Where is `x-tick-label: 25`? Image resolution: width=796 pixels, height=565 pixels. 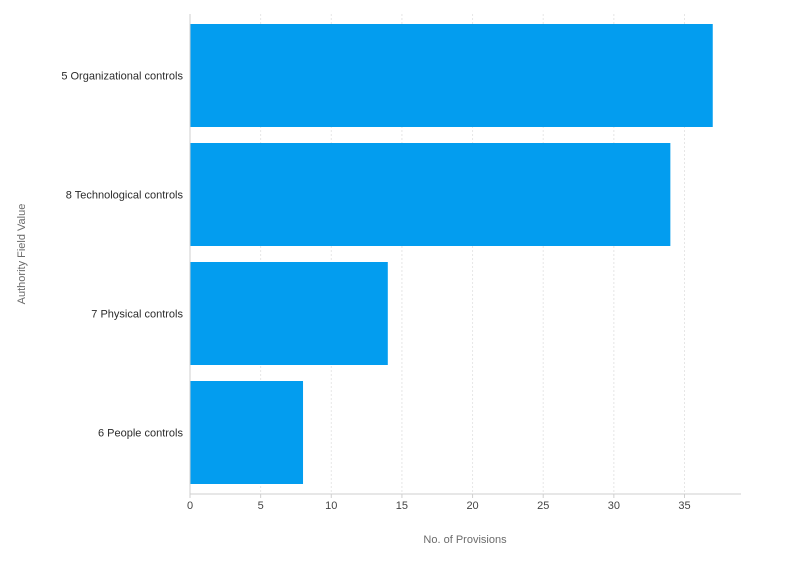 x-tick-label: 25 is located at coordinates (543, 506).